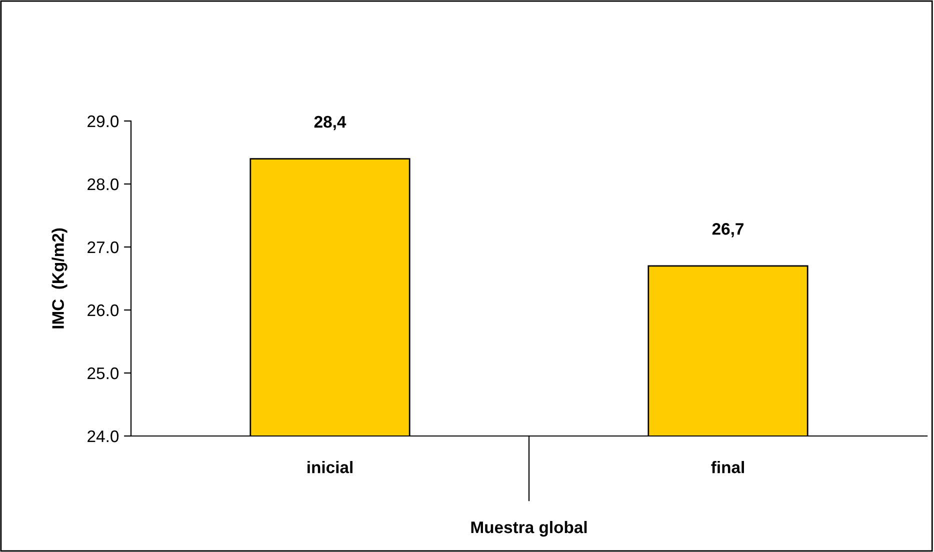 The image size is (934, 552). What do you see at coordinates (103, 121) in the screenshot?
I see `y-tick-label: 29.0` at bounding box center [103, 121].